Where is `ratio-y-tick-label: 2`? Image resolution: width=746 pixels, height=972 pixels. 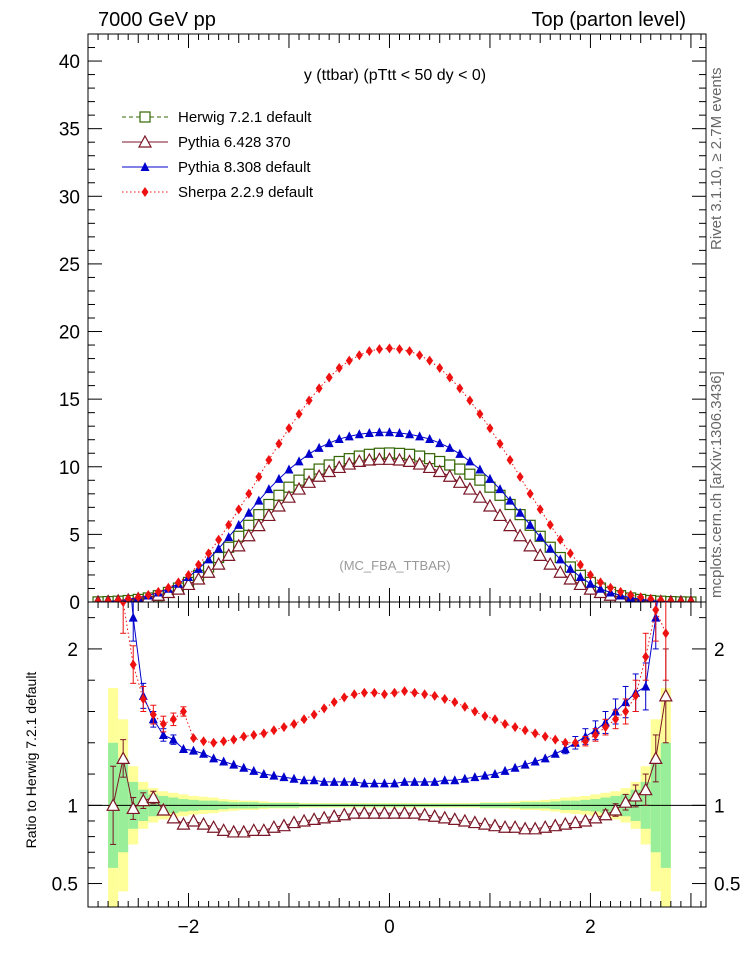
ratio-y-tick-label: 2 is located at coordinates (72, 650).